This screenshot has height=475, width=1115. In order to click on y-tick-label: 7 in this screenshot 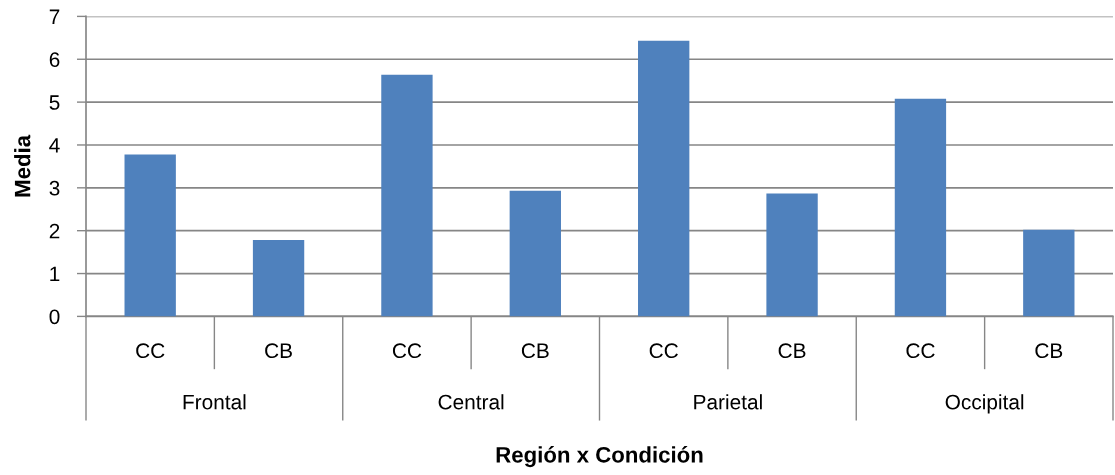, I will do `click(54, 16)`.